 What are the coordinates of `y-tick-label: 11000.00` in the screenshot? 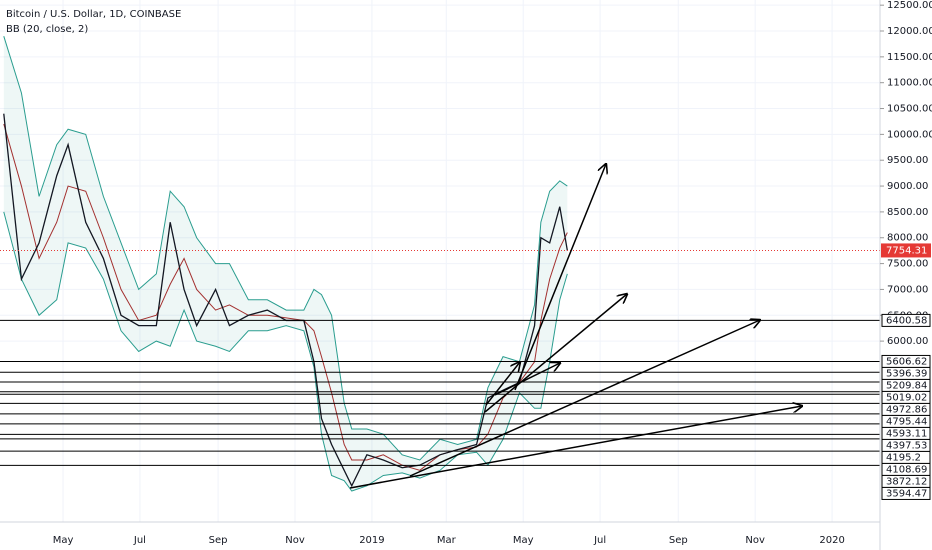 It's located at (909, 83).